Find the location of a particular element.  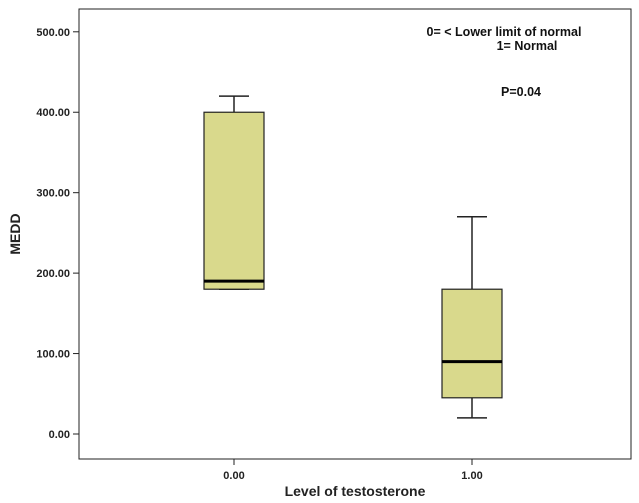

legend-note-line-2: 1= Normal is located at coordinates (527, 46).